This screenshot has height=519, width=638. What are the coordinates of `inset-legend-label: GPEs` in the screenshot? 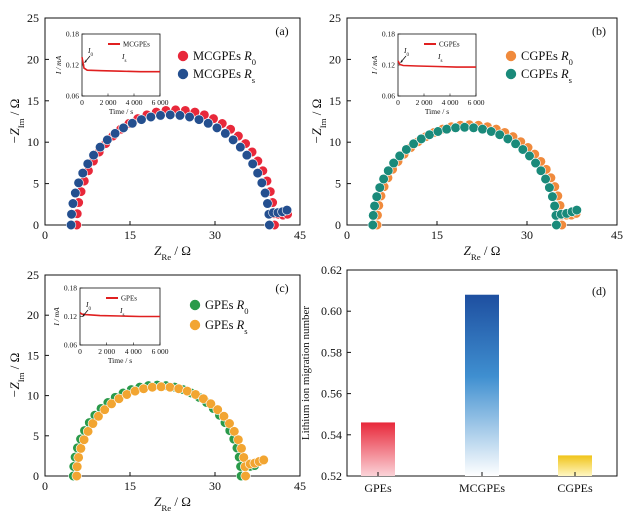 It's located at (129, 299).